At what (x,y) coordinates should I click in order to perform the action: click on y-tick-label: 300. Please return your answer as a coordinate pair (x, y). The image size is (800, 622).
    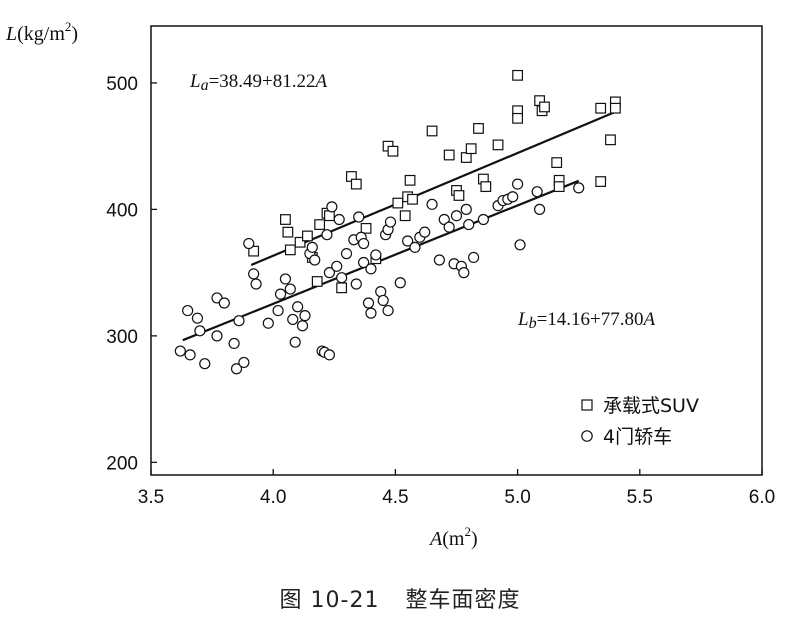
    Looking at the image, I should click on (122, 337).